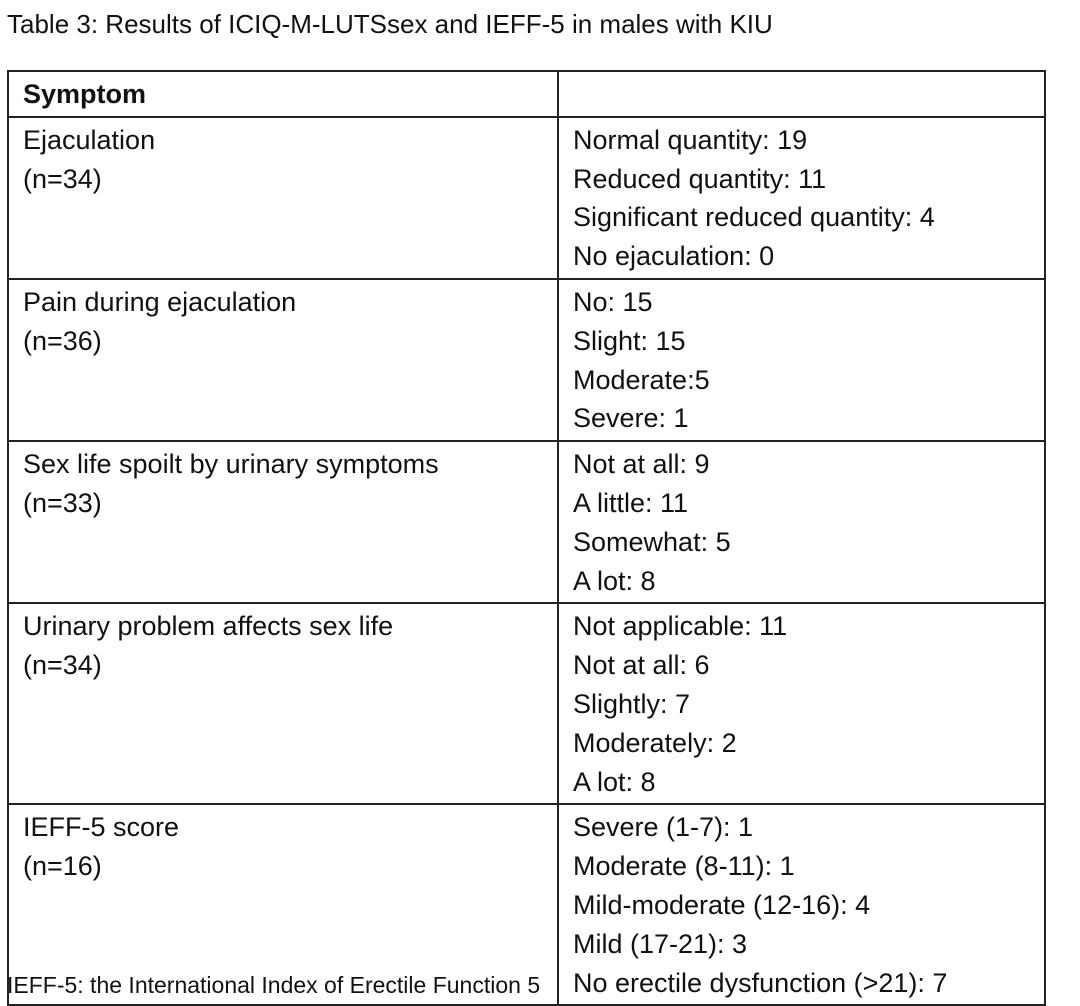 The image size is (1080, 1006). What do you see at coordinates (655, 742) in the screenshot?
I see `result-item: Moderately: 2` at bounding box center [655, 742].